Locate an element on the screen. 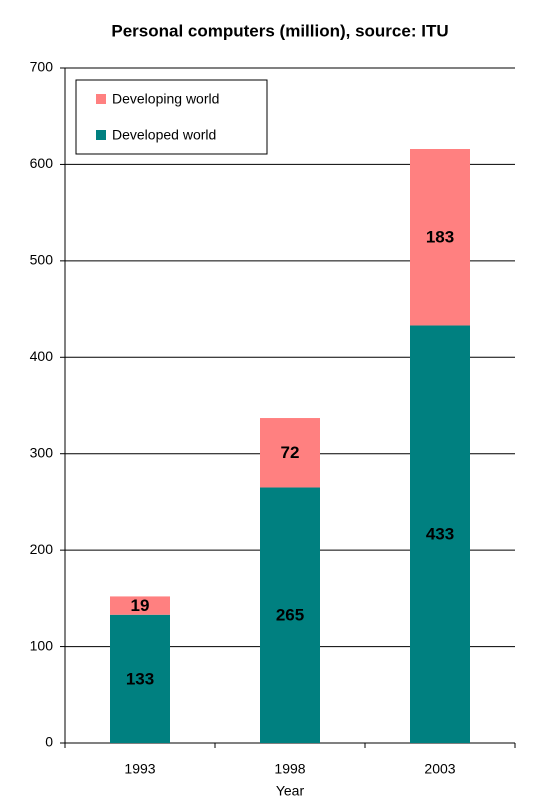 The height and width of the screenshot is (810, 540). y-tick-label: 0 is located at coordinates (49, 742).